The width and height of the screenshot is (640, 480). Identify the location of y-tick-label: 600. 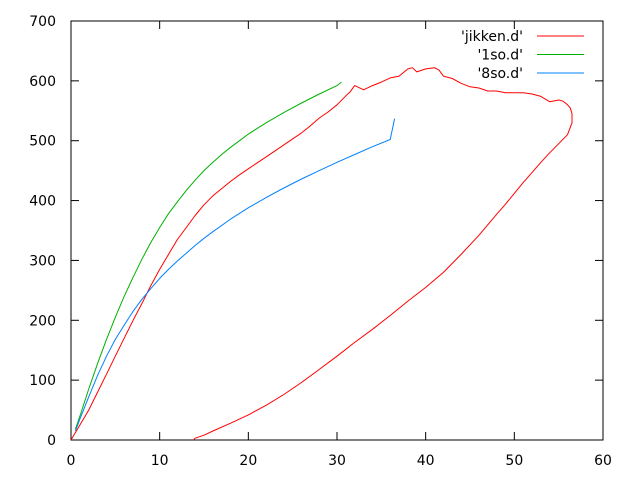
(42, 82).